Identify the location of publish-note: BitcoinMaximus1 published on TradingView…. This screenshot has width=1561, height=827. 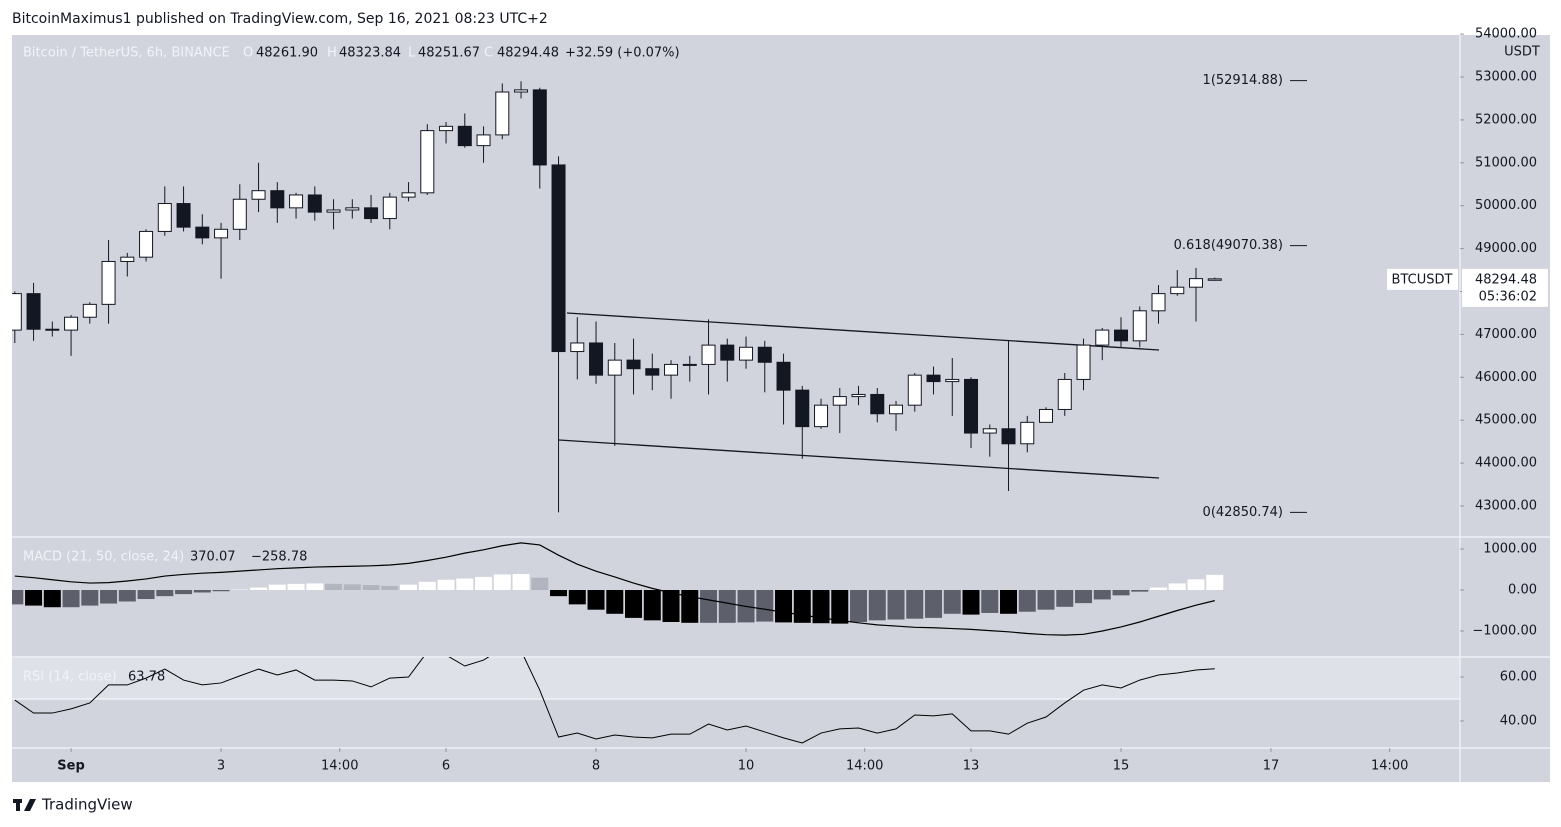
(280, 19).